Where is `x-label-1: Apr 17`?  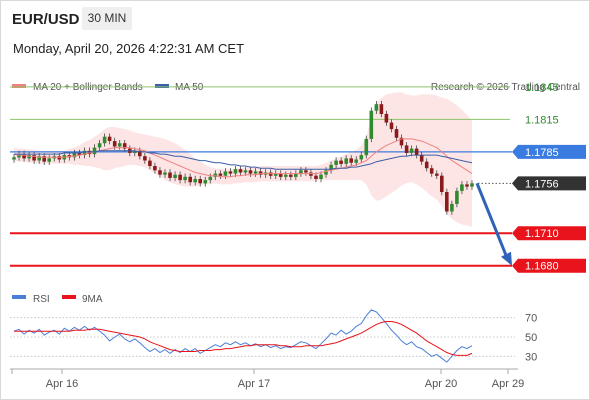
x-label-1: Apr 17 is located at coordinates (254, 384).